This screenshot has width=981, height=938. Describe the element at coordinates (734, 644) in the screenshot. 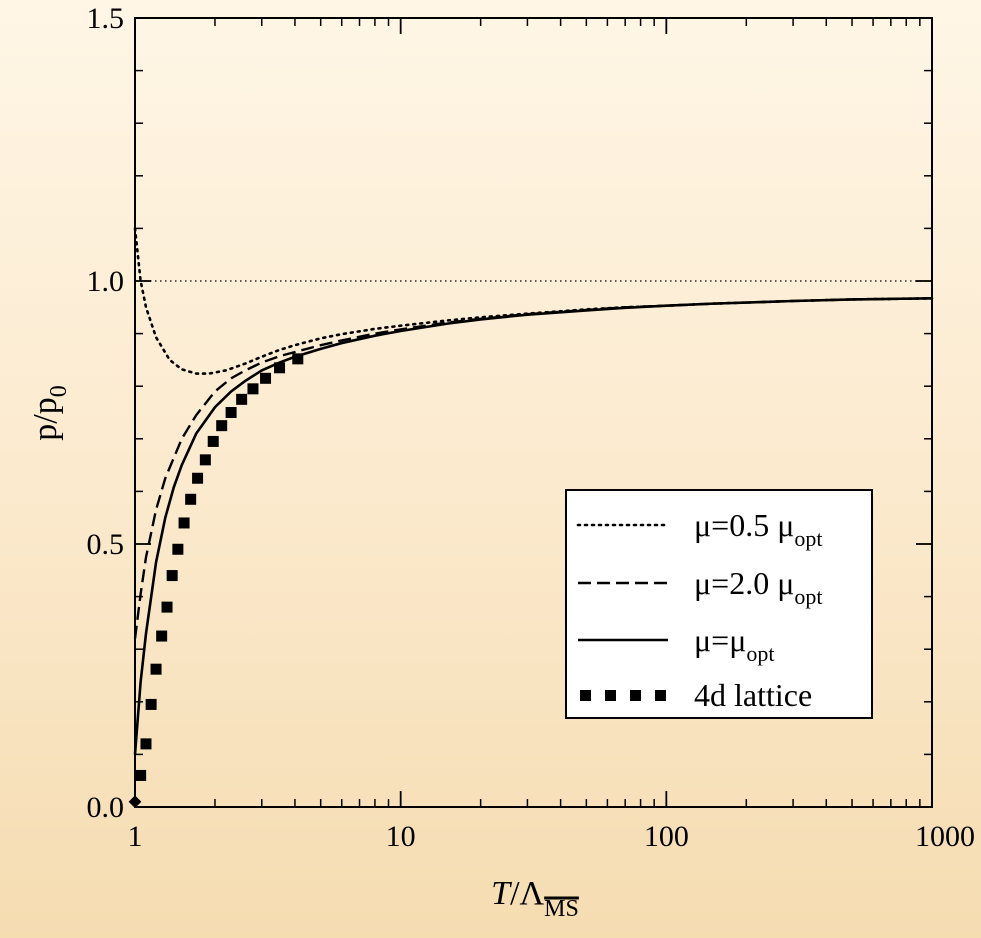

I see `legend-label: μ=μopt` at that location.